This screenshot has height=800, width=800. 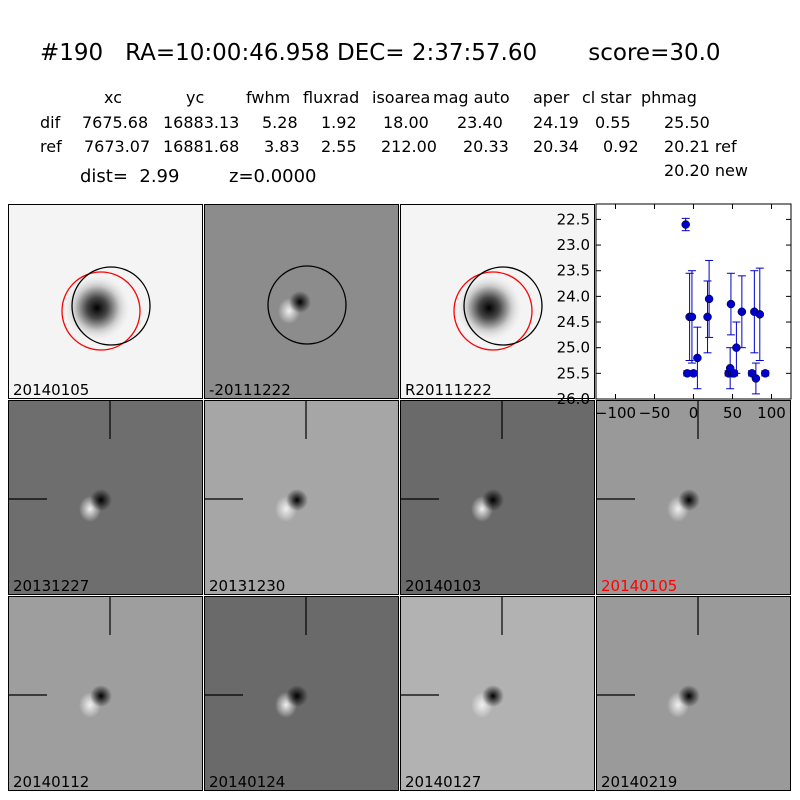 I want to click on panel-date-label: 20131227, so click(x=51, y=586).